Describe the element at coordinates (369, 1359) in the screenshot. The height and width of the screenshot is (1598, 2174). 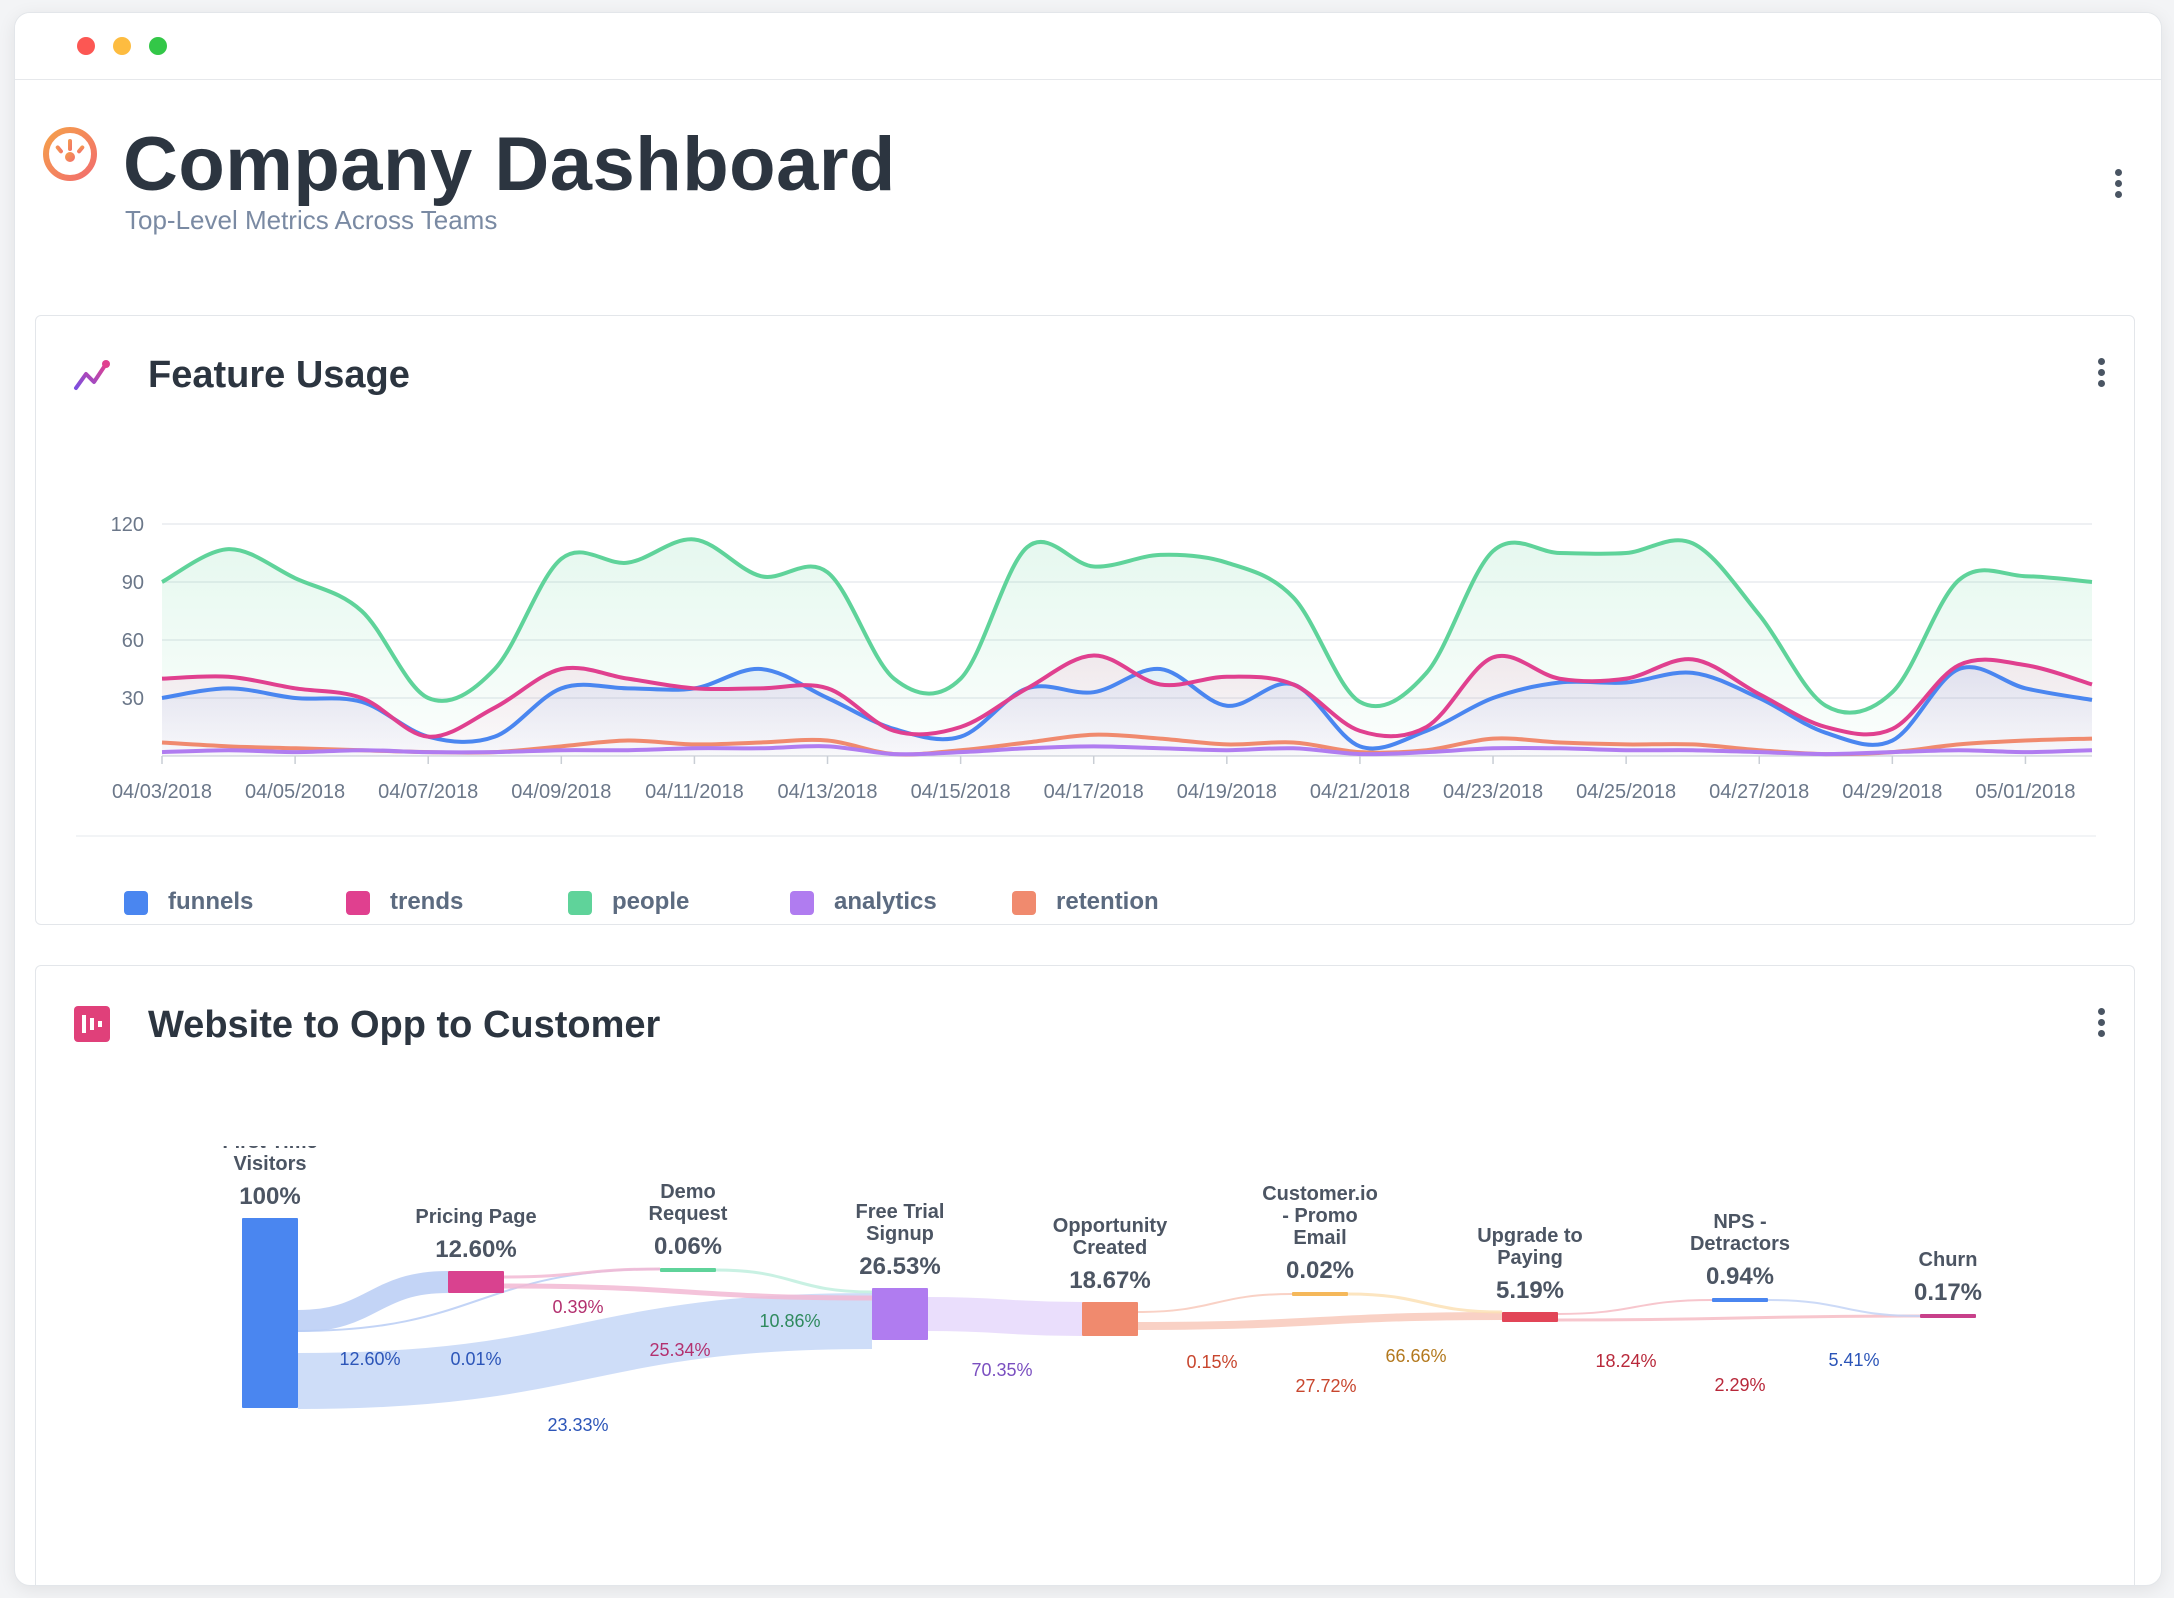
I see `sankey-link-label: 12.60%` at that location.